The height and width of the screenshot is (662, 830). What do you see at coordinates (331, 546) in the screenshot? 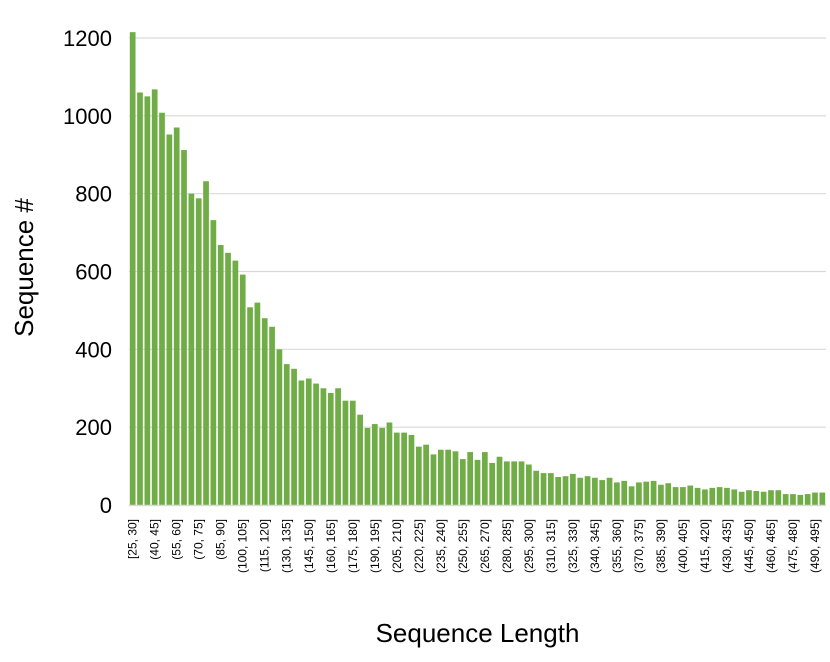
I see `x-tick-label: (160, 165]` at bounding box center [331, 546].